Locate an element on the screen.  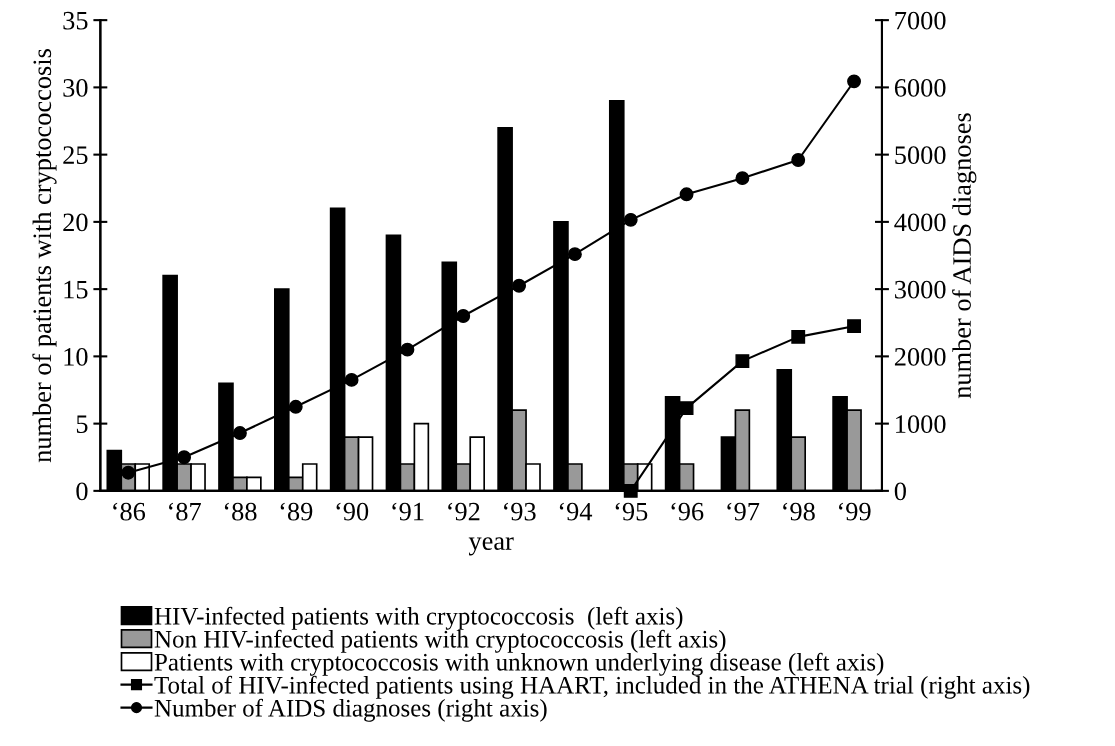
legend-label: Number of AIDS diagnoses (right axis) is located at coordinates (350, 710).